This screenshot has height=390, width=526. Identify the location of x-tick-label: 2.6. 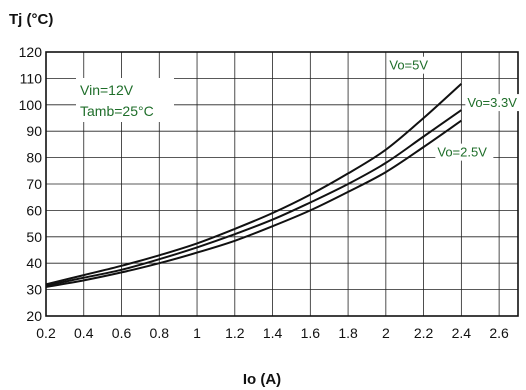
(499, 333).